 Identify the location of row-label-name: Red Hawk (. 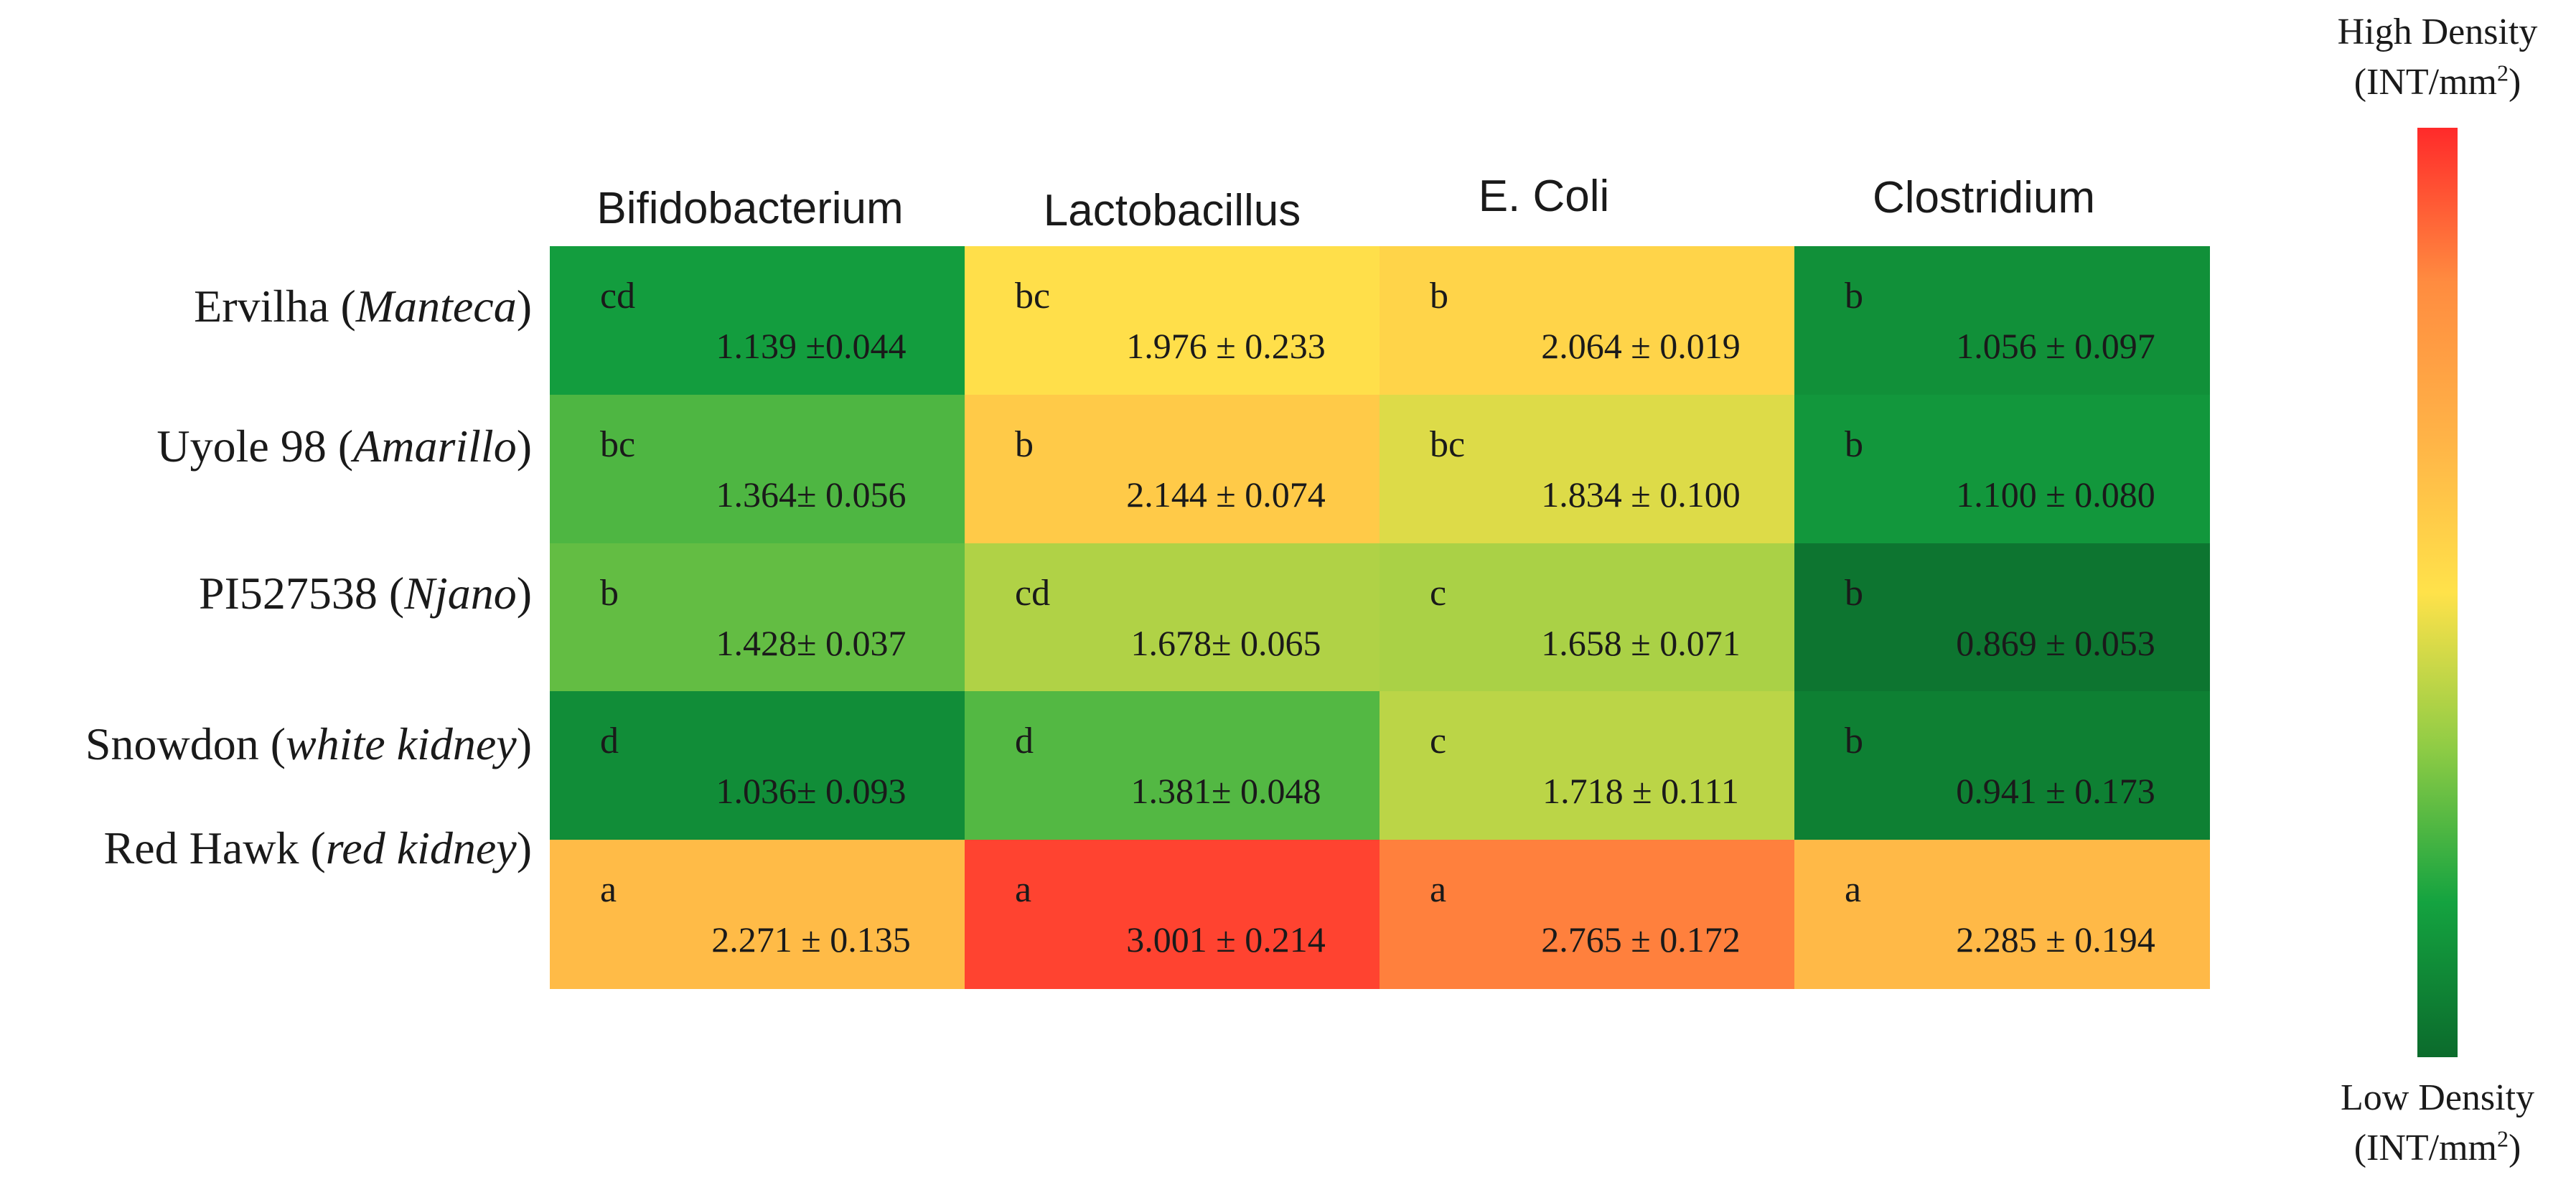
(214, 848).